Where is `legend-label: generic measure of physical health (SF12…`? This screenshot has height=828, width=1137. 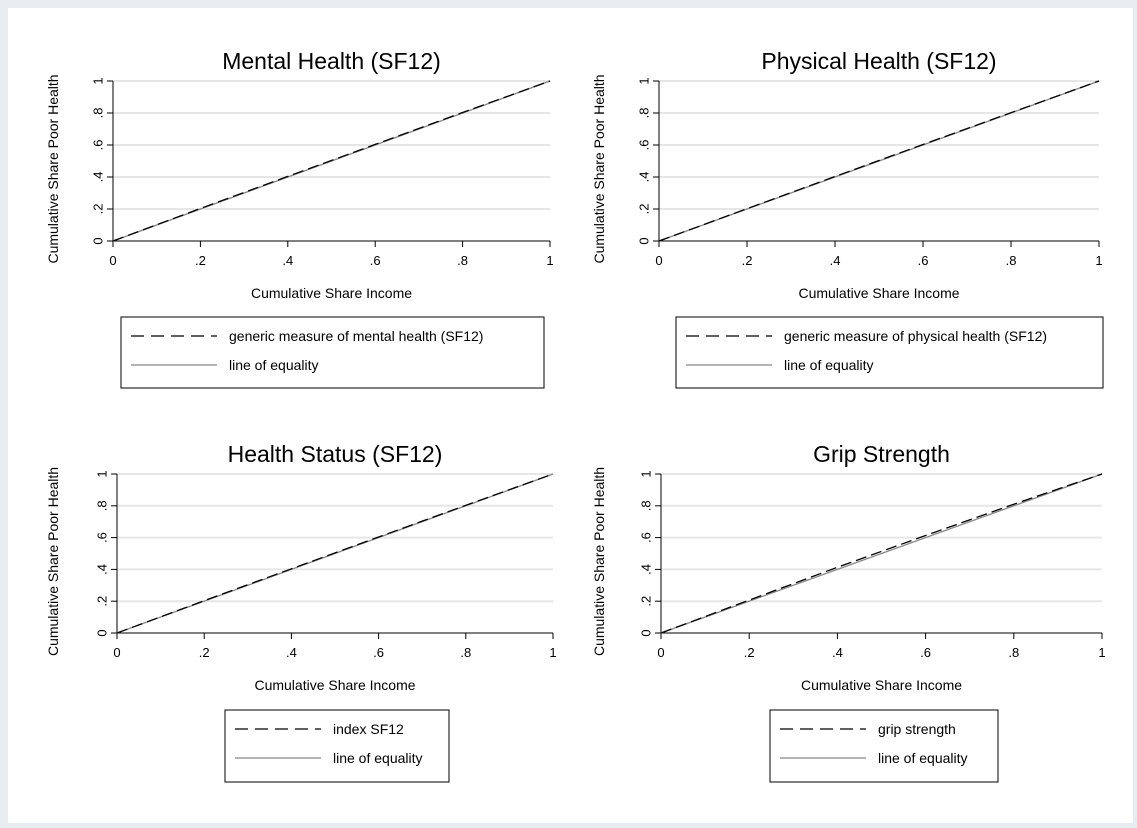 legend-label: generic measure of physical health (SF12… is located at coordinates (915, 336).